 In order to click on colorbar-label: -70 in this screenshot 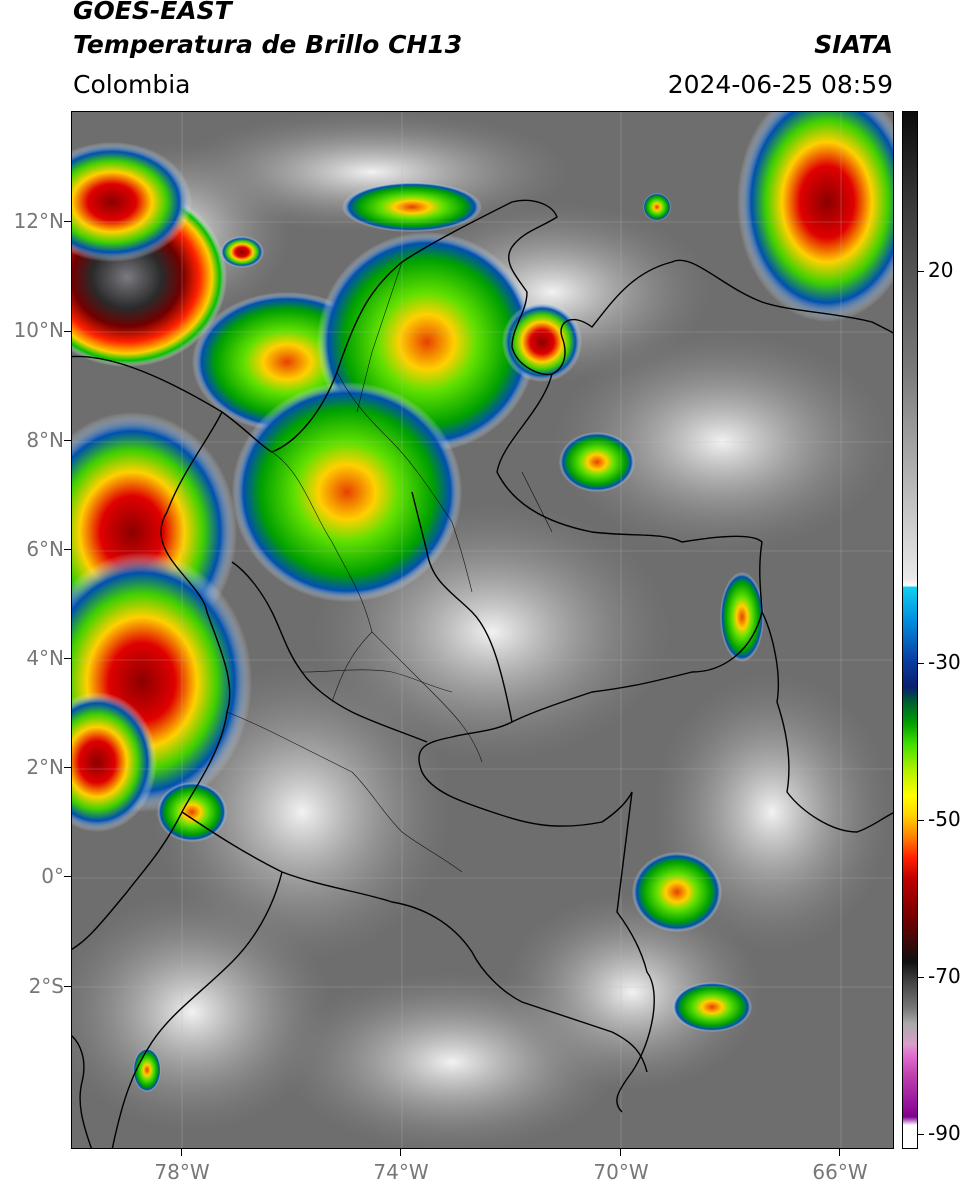, I will do `click(944, 976)`.